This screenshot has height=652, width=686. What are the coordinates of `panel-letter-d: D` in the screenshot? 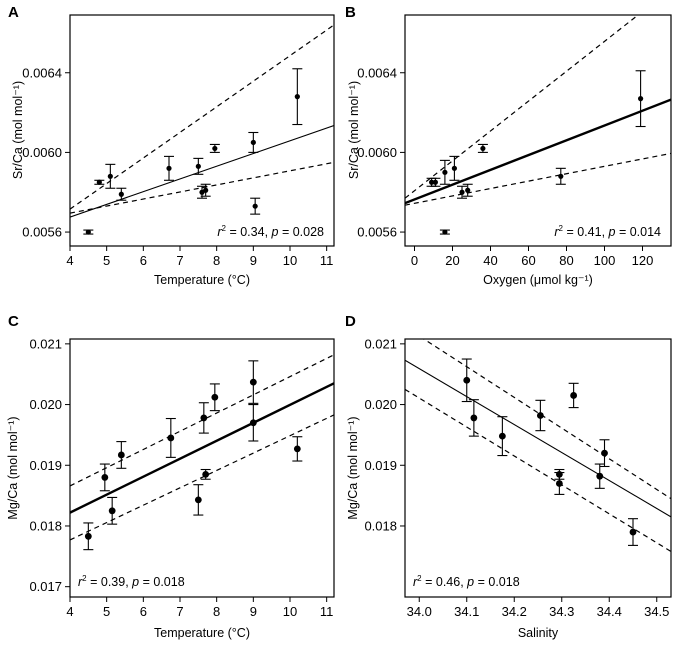 It's located at (350, 321).